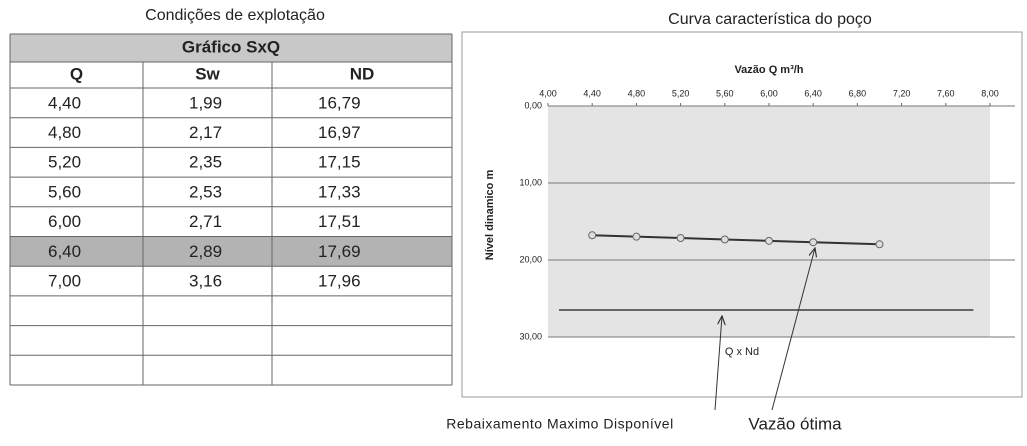  I want to click on x-axis-label: Vazão Q m³/h, so click(768, 70).